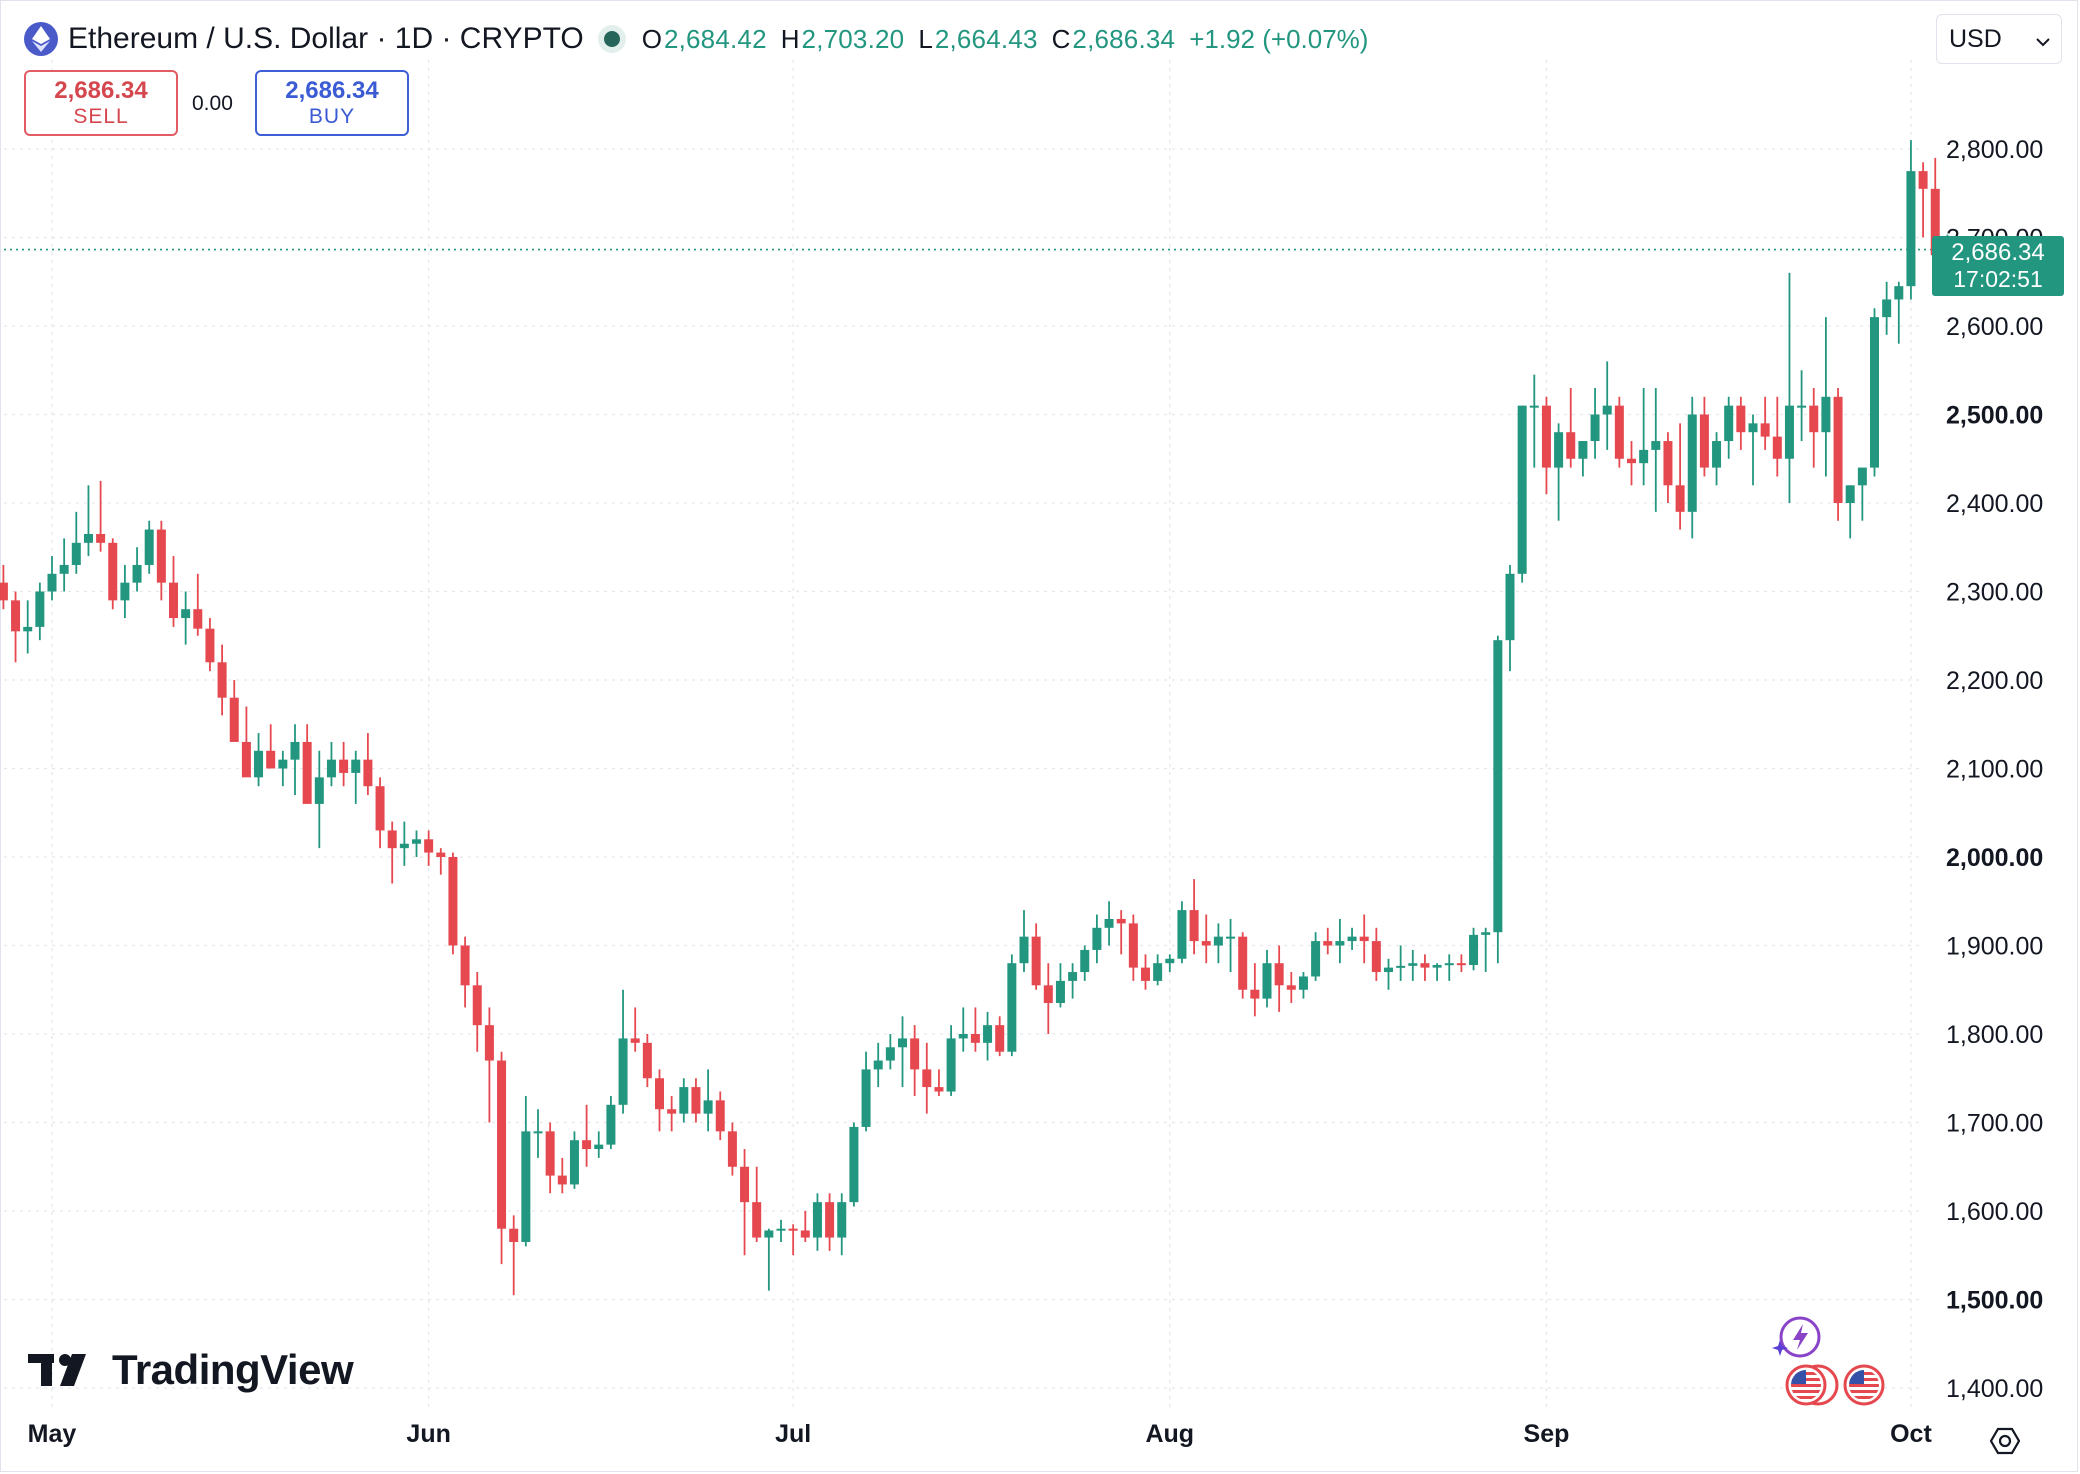 The height and width of the screenshot is (1474, 2080). Describe the element at coordinates (611, 39) in the screenshot. I see `market-status-icon` at that location.